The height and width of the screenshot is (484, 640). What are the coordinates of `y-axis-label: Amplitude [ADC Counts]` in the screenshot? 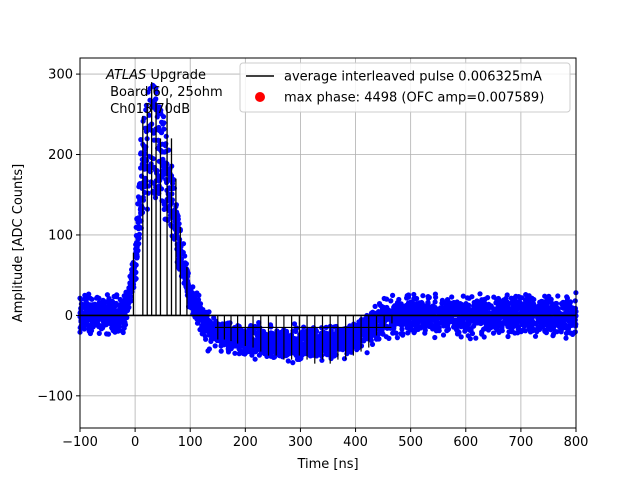 It's located at (18, 243).